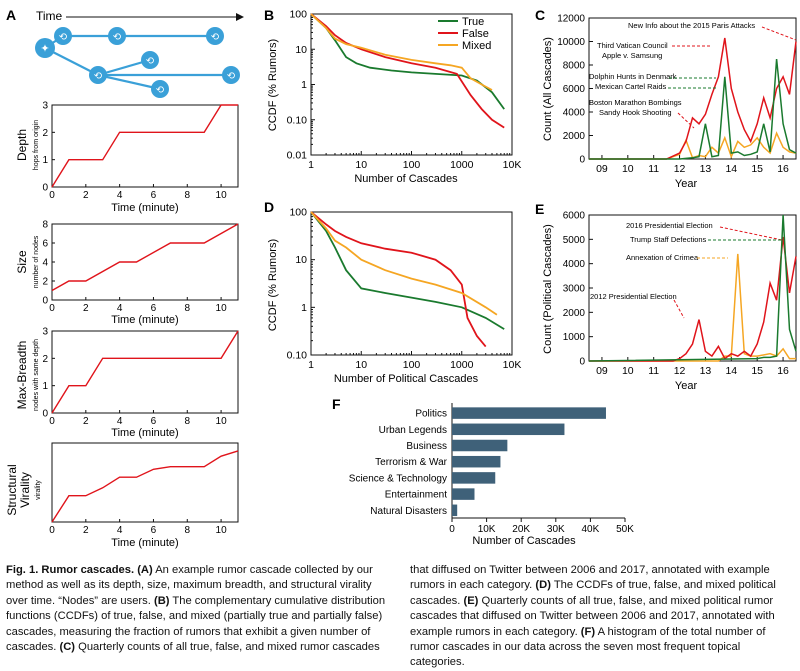 This screenshot has width=800, height=671. Describe the element at coordinates (407, 71) in the screenshot. I see `panel-b-lines` at that location.